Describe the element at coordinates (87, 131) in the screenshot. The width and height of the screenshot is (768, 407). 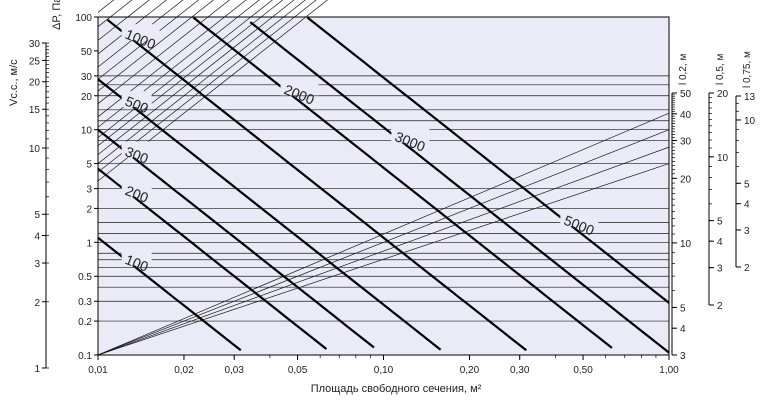
I see `dp-tick-label: 10` at that location.